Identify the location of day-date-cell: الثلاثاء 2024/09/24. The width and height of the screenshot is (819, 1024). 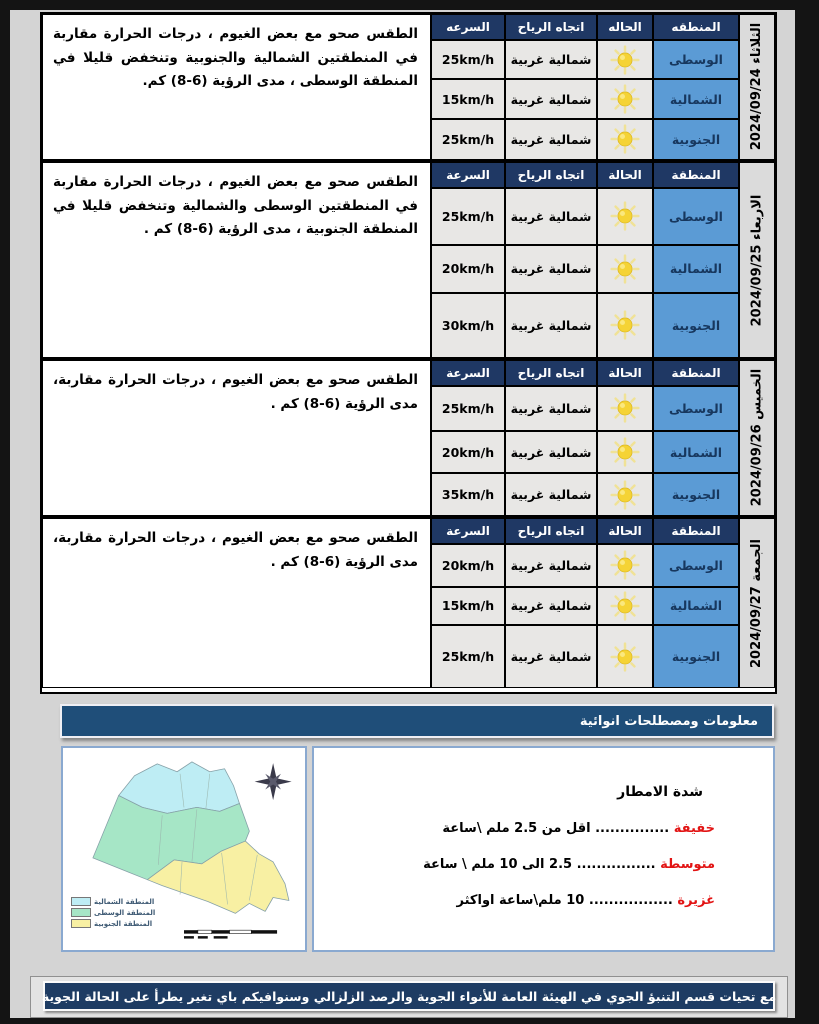
(757, 87).